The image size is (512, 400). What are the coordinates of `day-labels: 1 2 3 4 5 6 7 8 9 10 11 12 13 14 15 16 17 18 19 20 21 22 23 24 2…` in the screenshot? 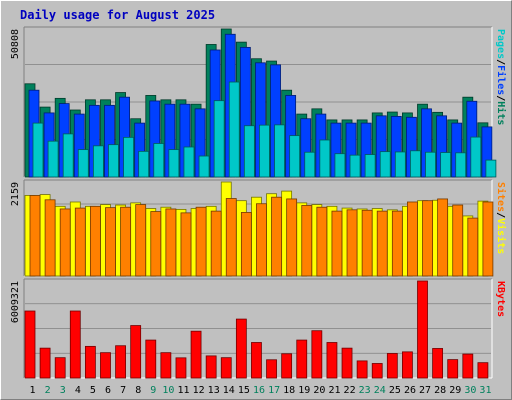 It's located at (261, 390).